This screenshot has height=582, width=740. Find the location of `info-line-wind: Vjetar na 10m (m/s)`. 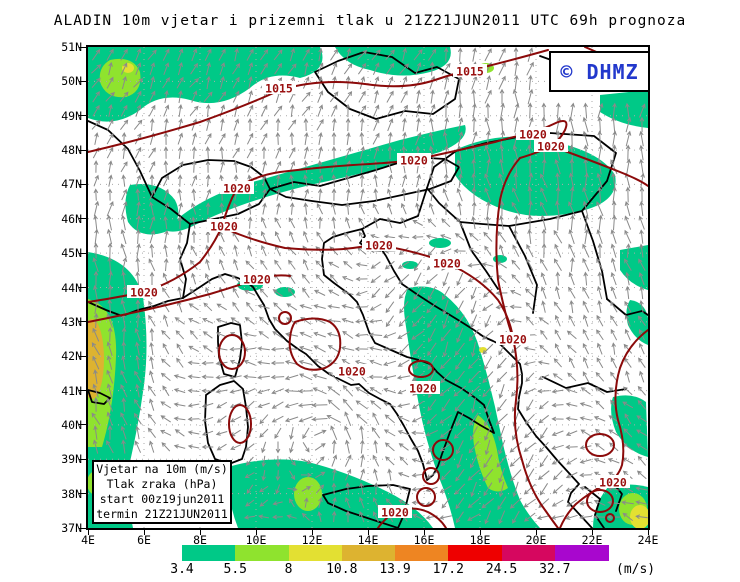

info-line-wind: Vjetar na 10m (m/s) is located at coordinates (162, 469).